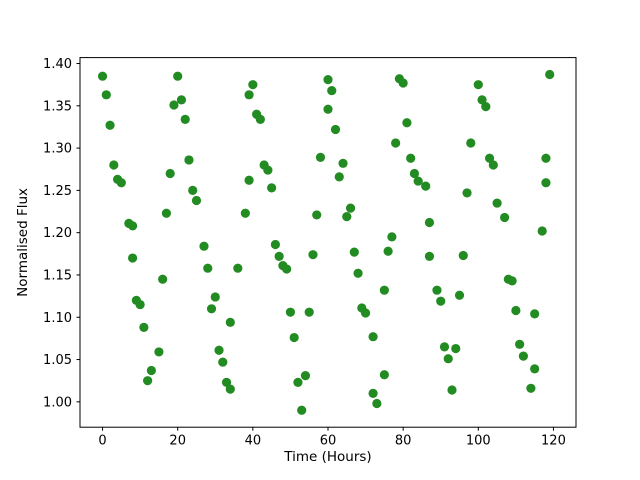 The width and height of the screenshot is (640, 480). What do you see at coordinates (57, 318) in the screenshot?
I see `y-tick-label: 1.10` at bounding box center [57, 318].